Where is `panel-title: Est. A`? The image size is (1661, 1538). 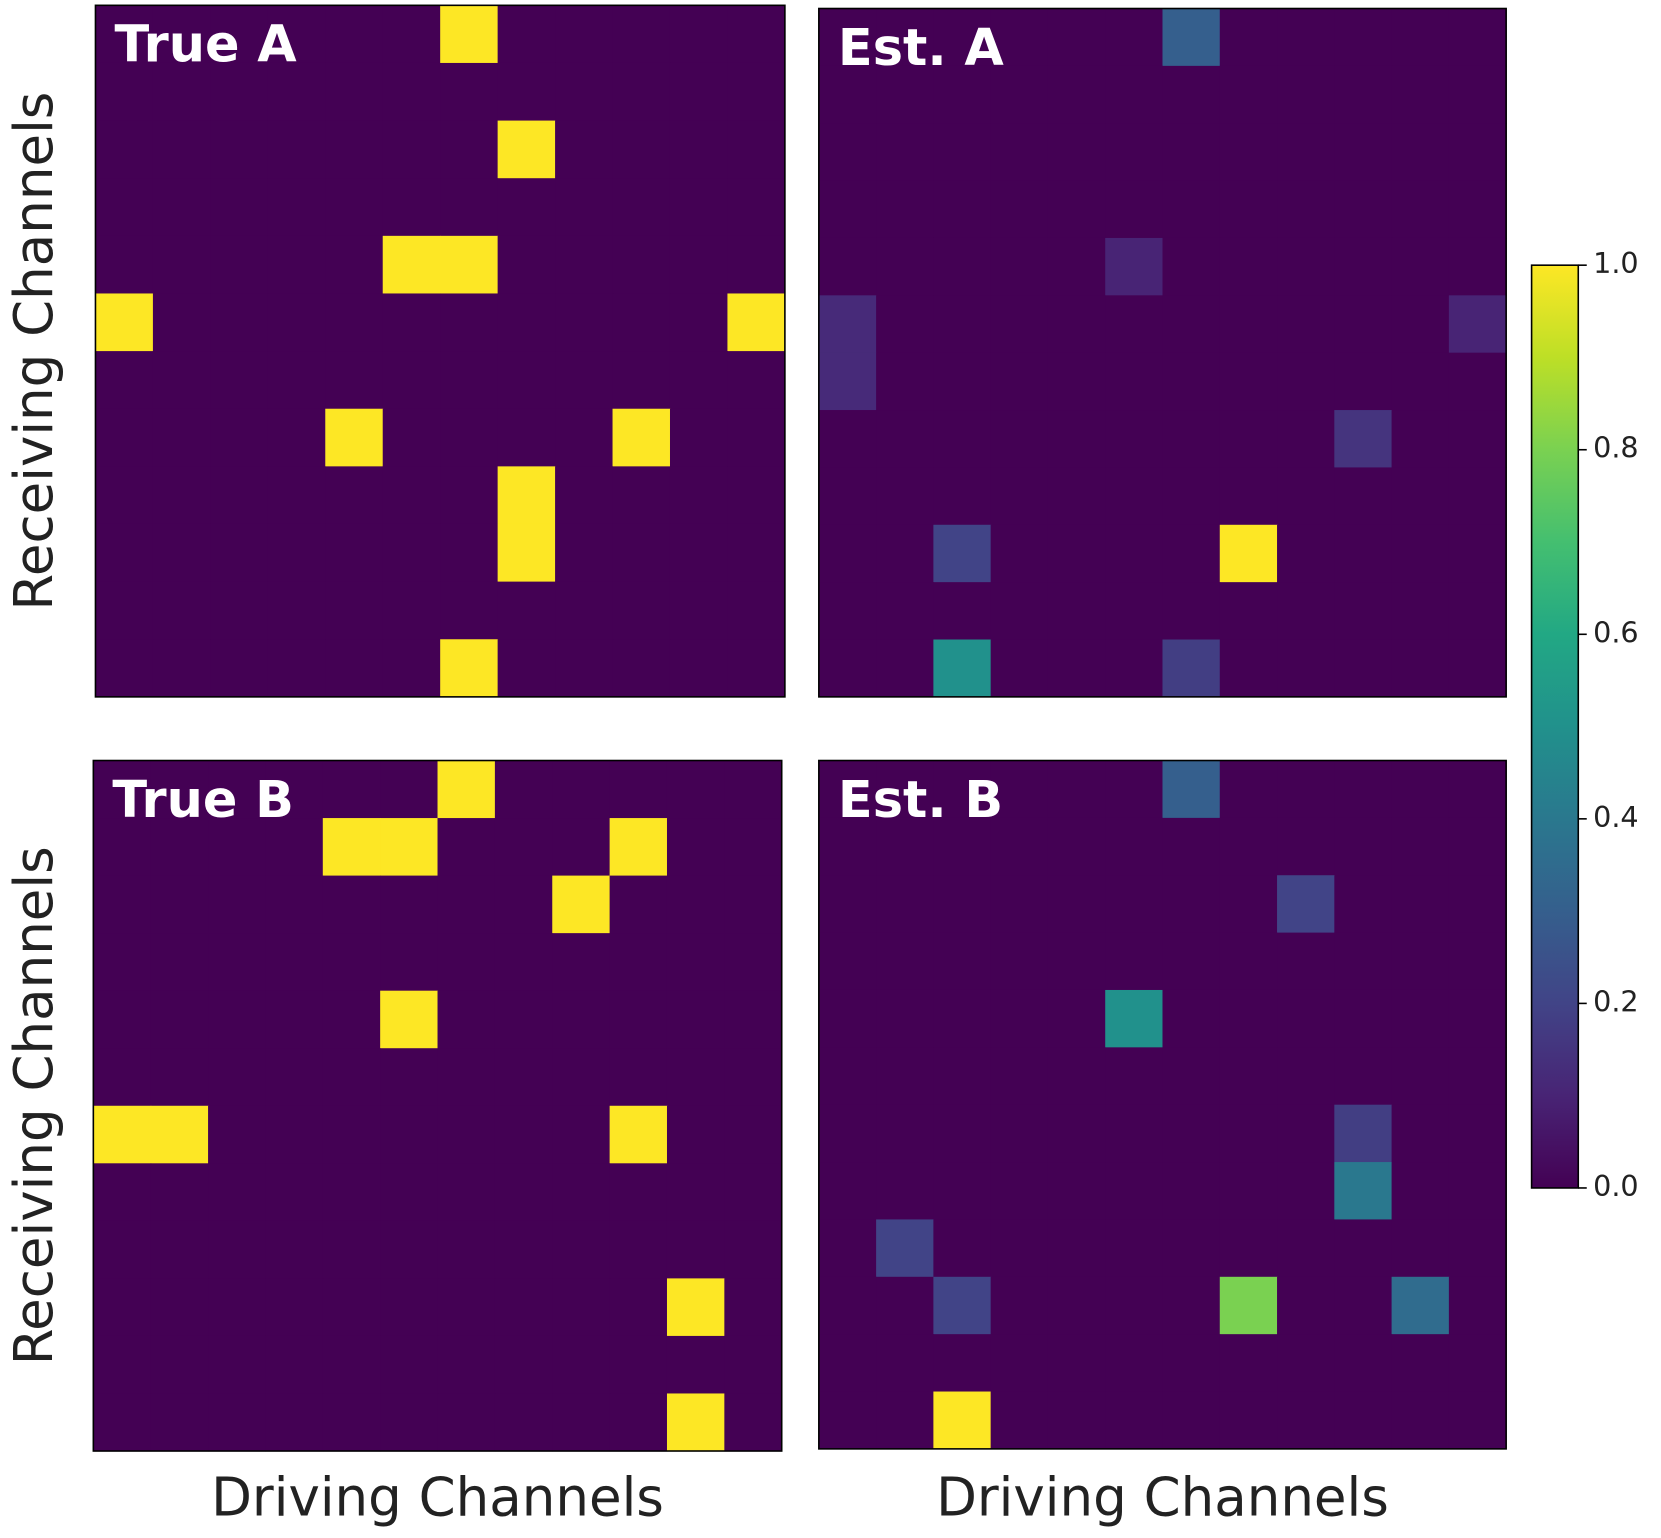 panel-title: Est. A is located at coordinates (921, 48).